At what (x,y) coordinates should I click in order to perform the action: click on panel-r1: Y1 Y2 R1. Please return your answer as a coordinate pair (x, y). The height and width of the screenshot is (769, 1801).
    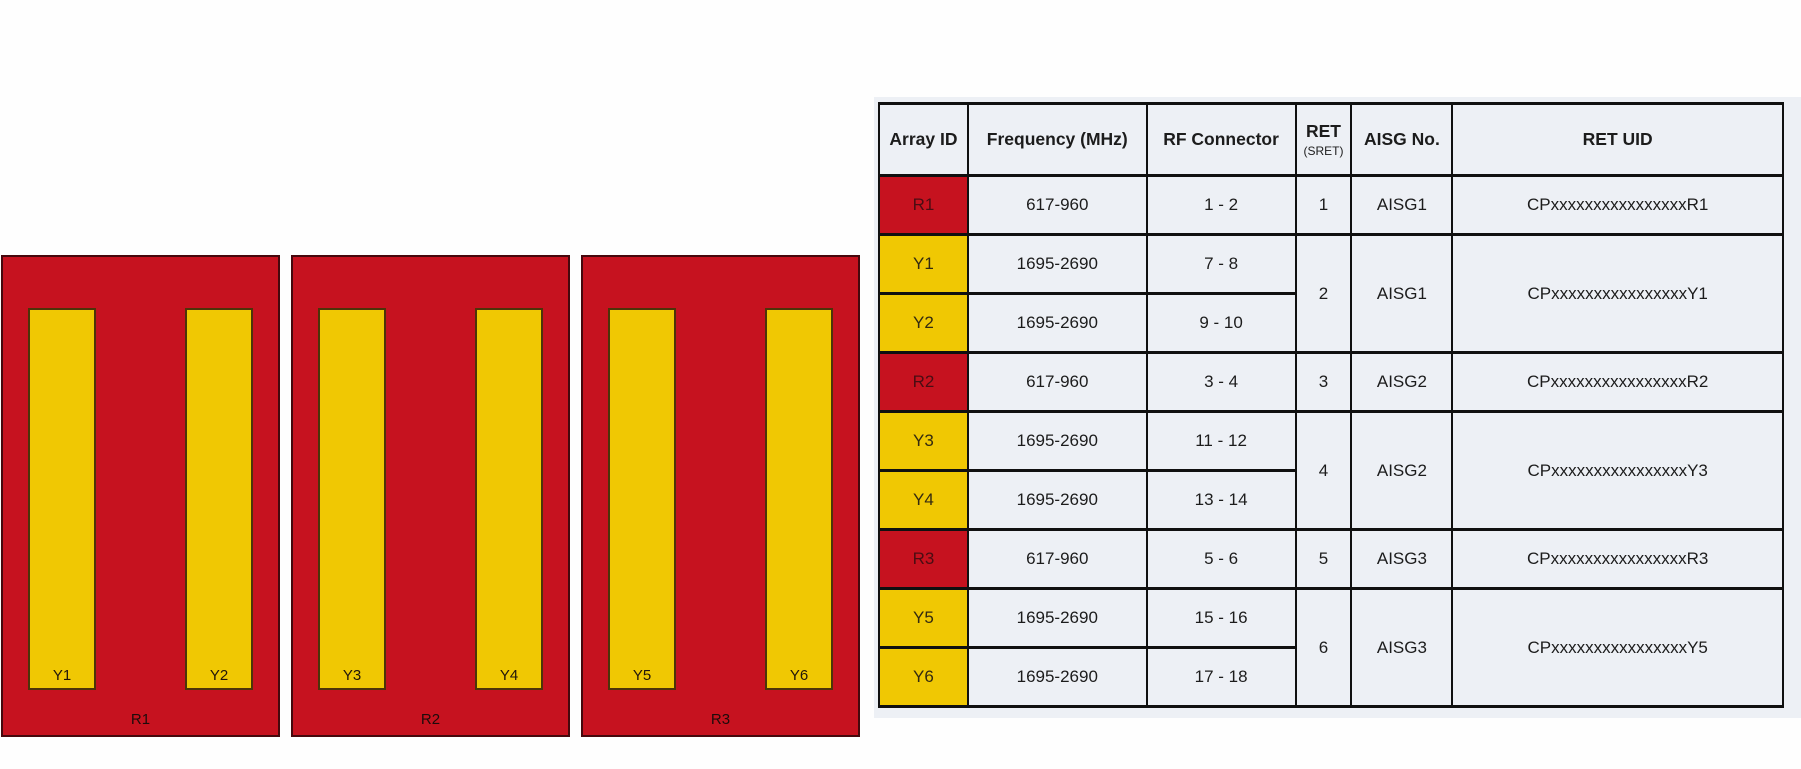
    Looking at the image, I should click on (140, 496).